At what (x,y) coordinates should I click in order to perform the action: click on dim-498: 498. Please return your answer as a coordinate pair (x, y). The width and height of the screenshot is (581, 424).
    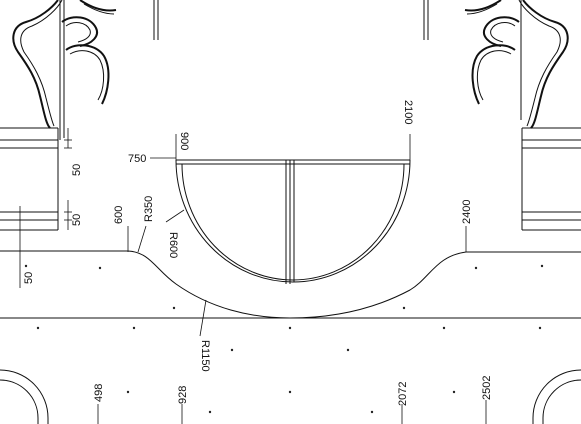
    Looking at the image, I should click on (99, 393).